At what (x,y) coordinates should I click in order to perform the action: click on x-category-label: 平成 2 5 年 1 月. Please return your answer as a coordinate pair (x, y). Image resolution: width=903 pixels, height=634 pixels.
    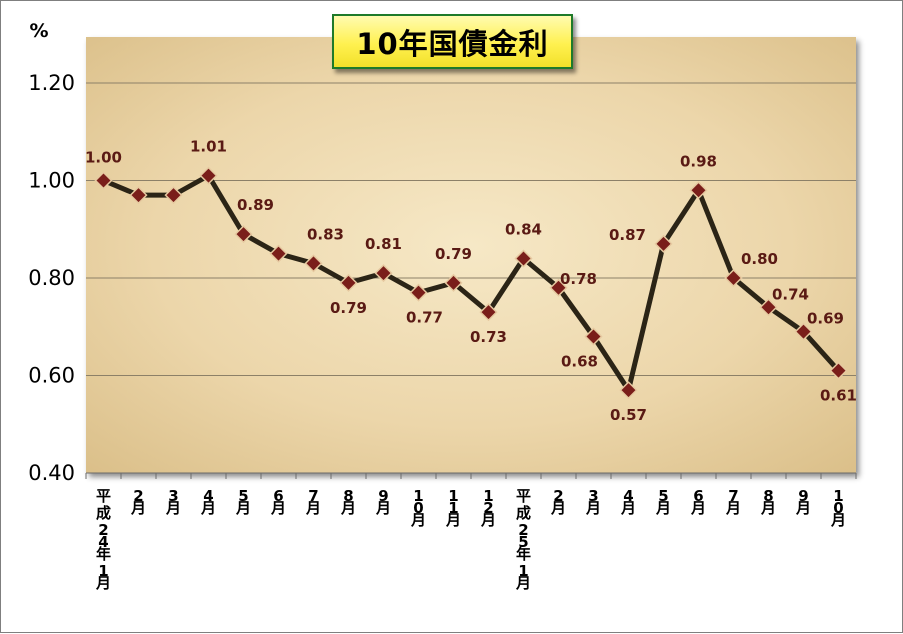
    Looking at the image, I should click on (523, 539).